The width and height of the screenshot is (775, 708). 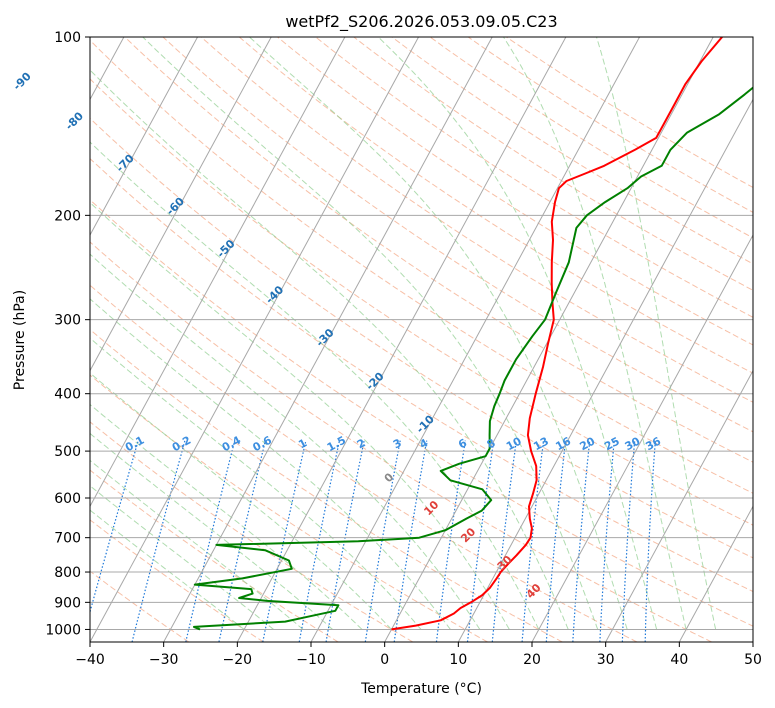 What do you see at coordinates (63, 630) in the screenshot?
I see `y-tick-label: 1000` at bounding box center [63, 630].